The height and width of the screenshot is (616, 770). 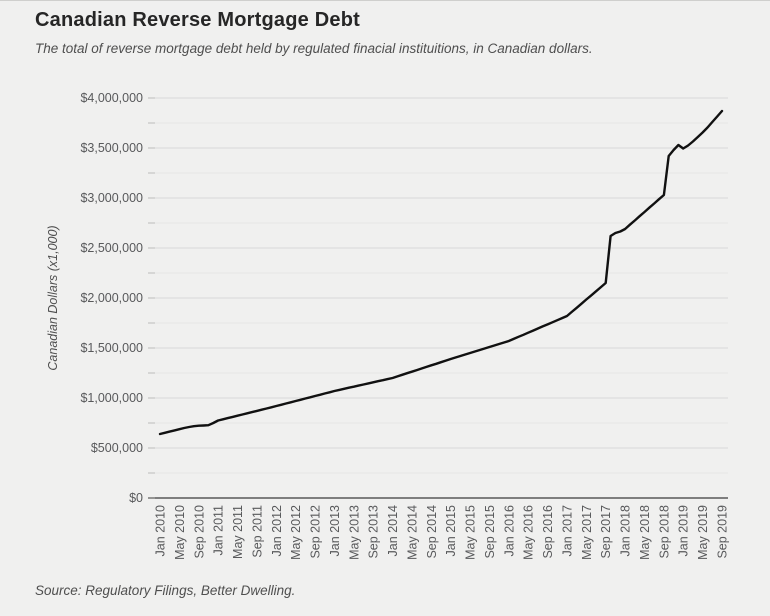 What do you see at coordinates (111, 248) in the screenshot?
I see `y-tick-label: $2,500,000` at bounding box center [111, 248].